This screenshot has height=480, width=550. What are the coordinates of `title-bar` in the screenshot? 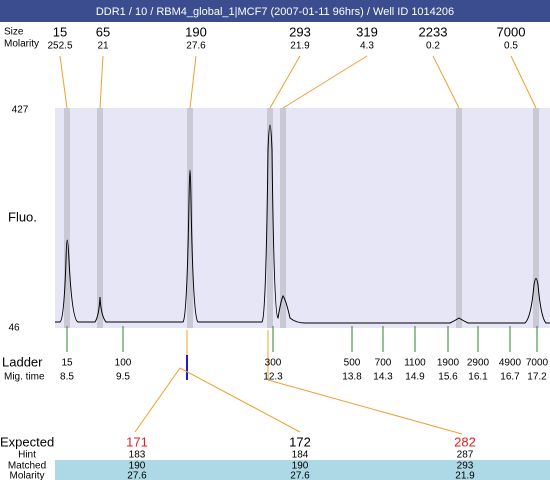 It's located at (275, 11).